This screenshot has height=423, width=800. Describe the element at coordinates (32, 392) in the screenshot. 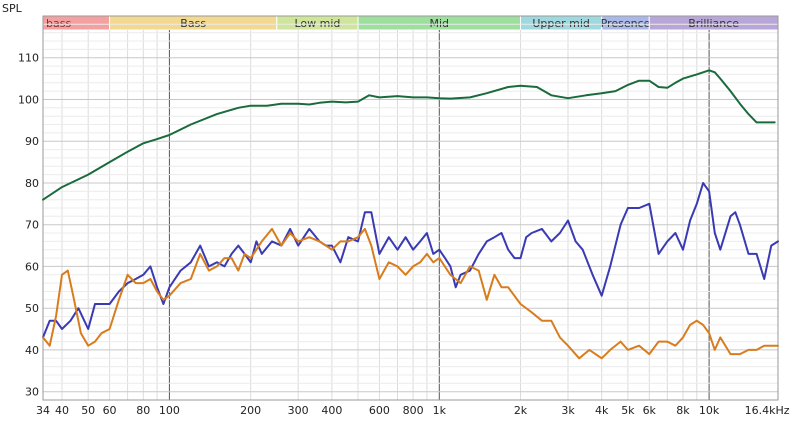

I see `y-tick-label: 30` at that location.